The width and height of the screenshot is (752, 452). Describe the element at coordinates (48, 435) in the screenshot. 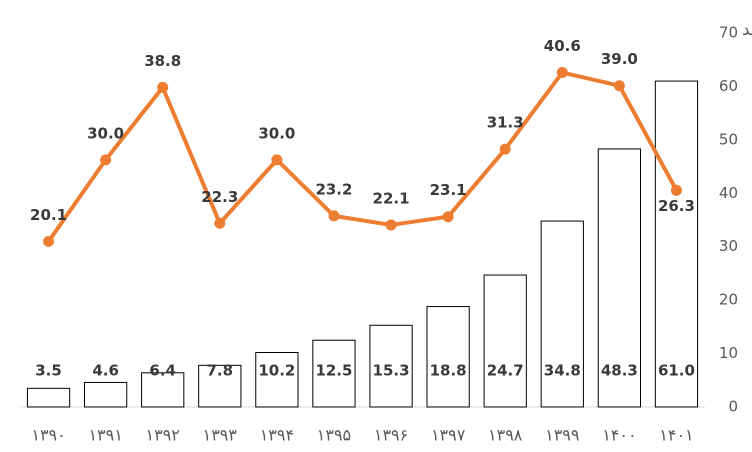

I see `x-tick-label: ۱۳۹۰` at that location.